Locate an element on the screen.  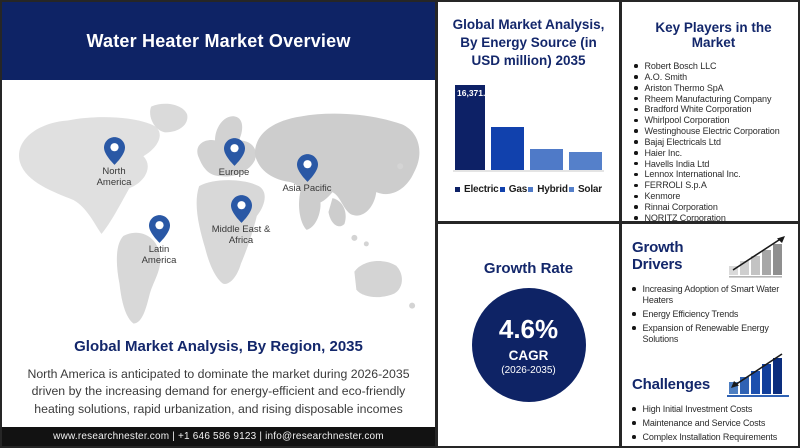
chart-legend: Electric Gas Hybrid Solar is located at coordinates (528, 189).